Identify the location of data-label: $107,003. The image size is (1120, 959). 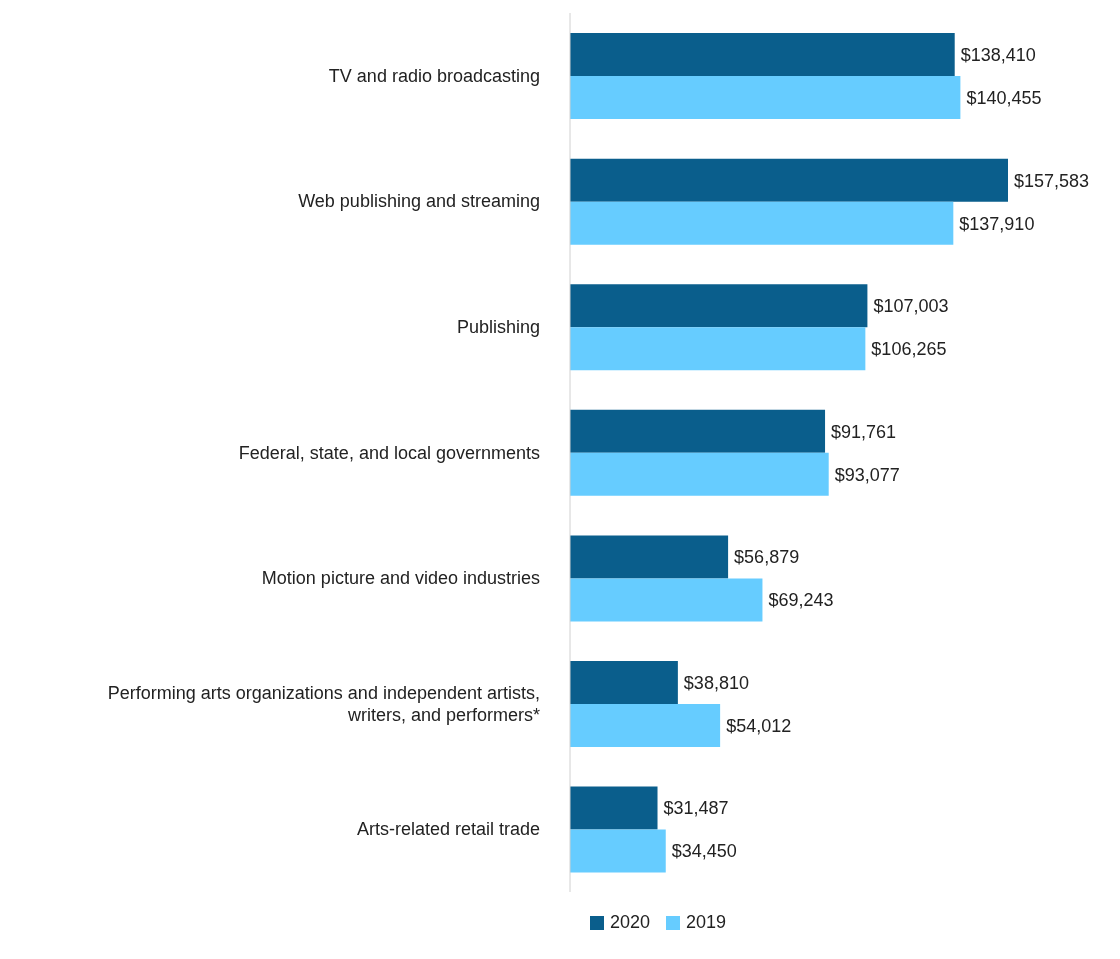
(911, 306).